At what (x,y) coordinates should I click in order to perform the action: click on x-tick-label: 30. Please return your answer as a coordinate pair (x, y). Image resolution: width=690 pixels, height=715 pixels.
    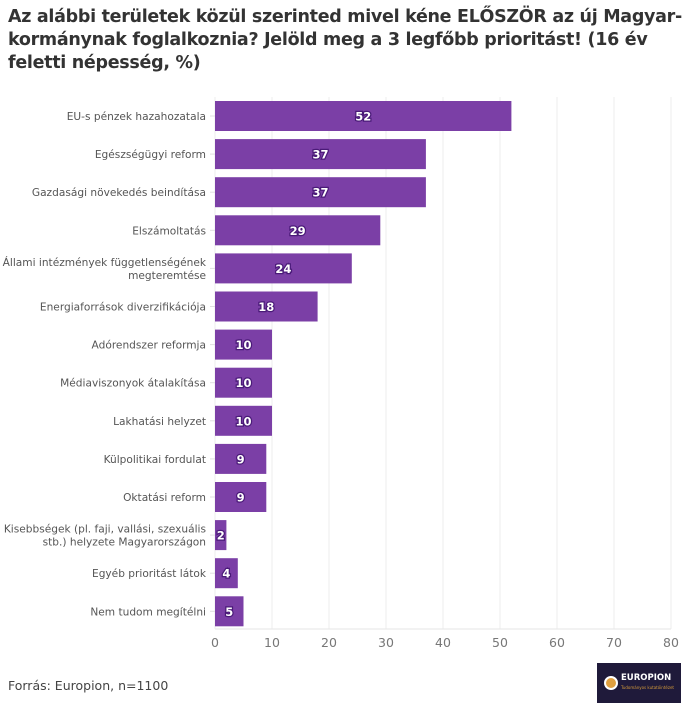
    Looking at the image, I should click on (386, 642).